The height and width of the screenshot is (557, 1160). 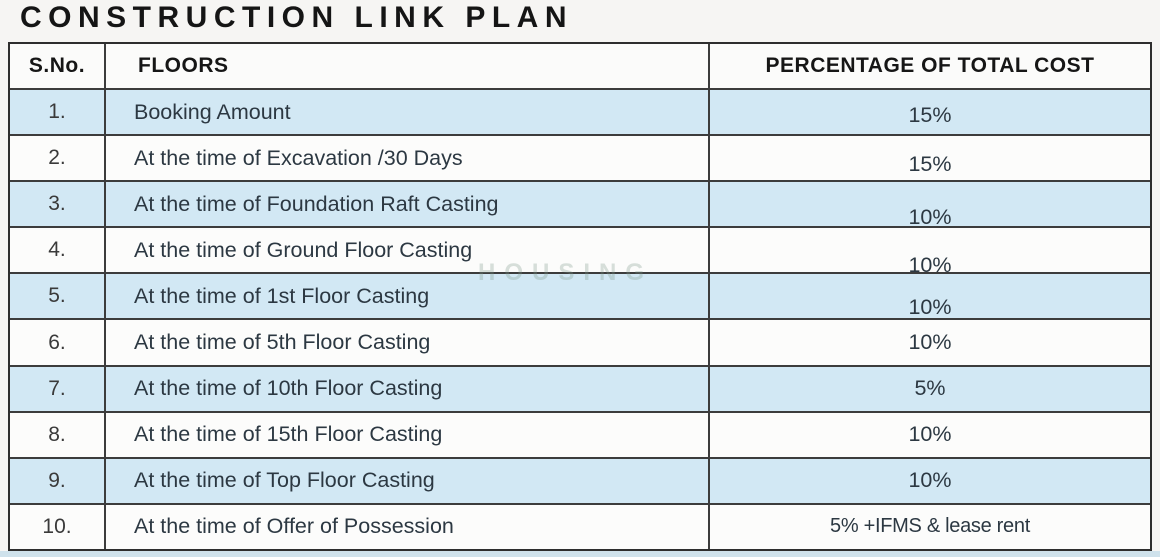 I want to click on floor-value: At the time of 15th Floor Casting, so click(x=288, y=434).